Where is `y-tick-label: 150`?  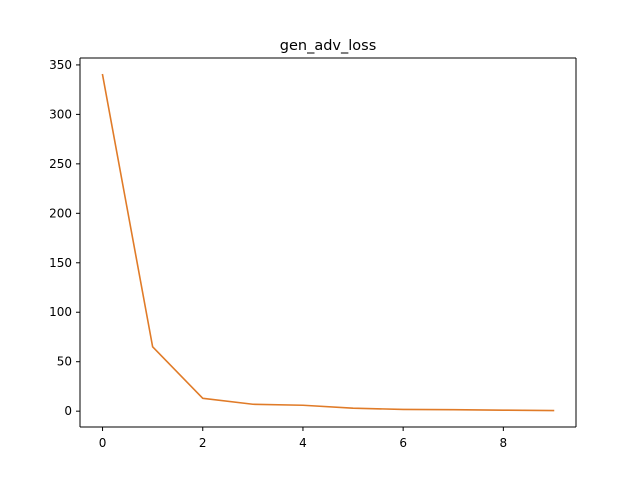
y-tick-label: 150 is located at coordinates (60, 263).